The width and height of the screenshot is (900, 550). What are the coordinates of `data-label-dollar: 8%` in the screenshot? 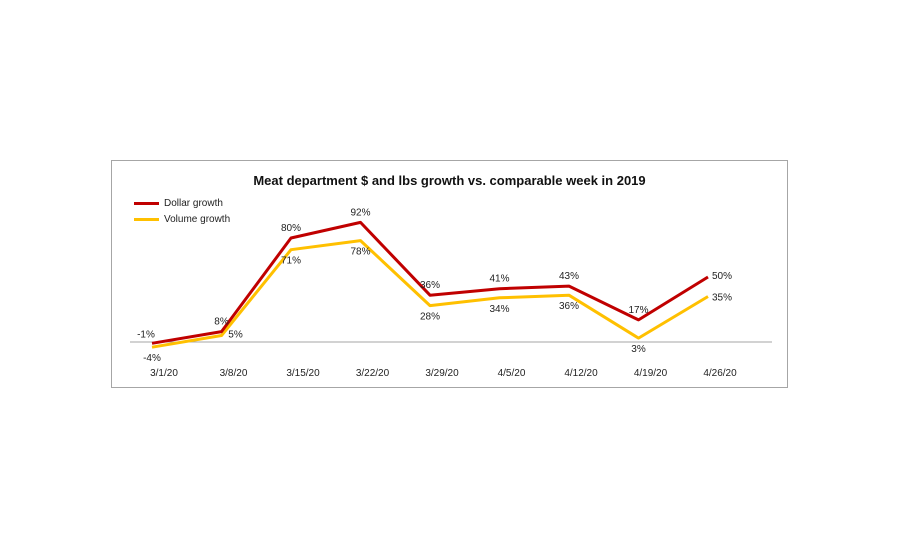 It's located at (221, 322).